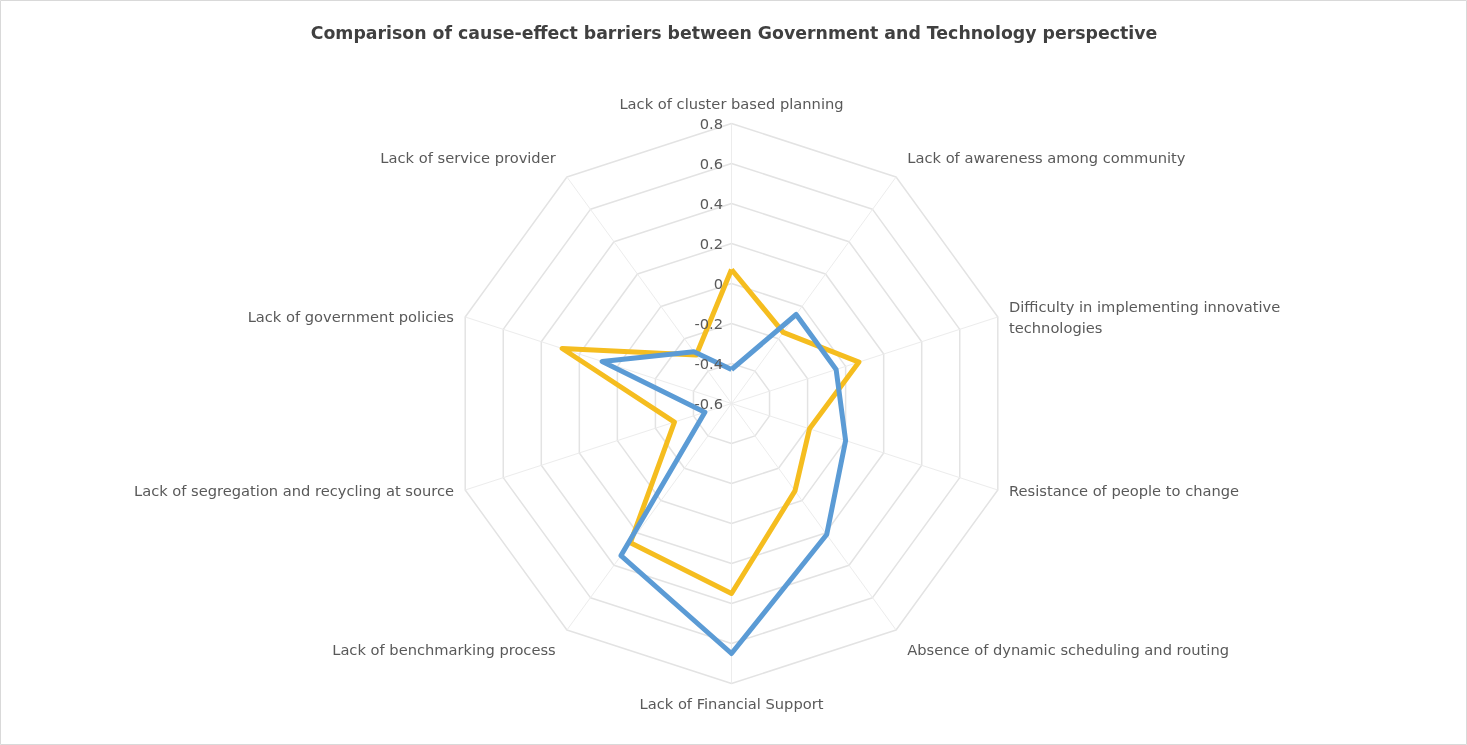  Describe the element at coordinates (711, 243) in the screenshot. I see `y-tick-label: 0.2` at that location.